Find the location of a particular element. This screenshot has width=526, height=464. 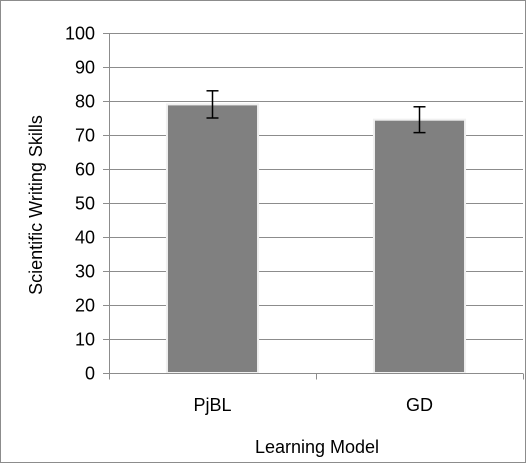

y-tick-label: 10 is located at coordinates (85, 340).